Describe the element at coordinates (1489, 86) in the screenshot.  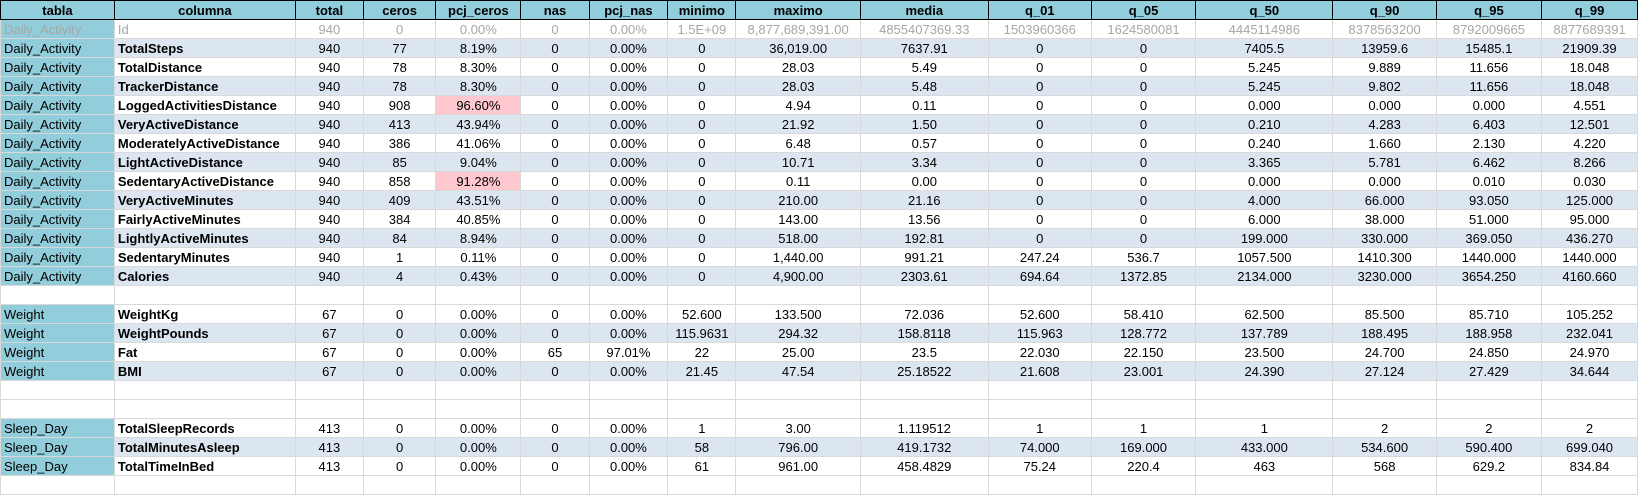
I see `cell-q-95: 11.656` at that location.